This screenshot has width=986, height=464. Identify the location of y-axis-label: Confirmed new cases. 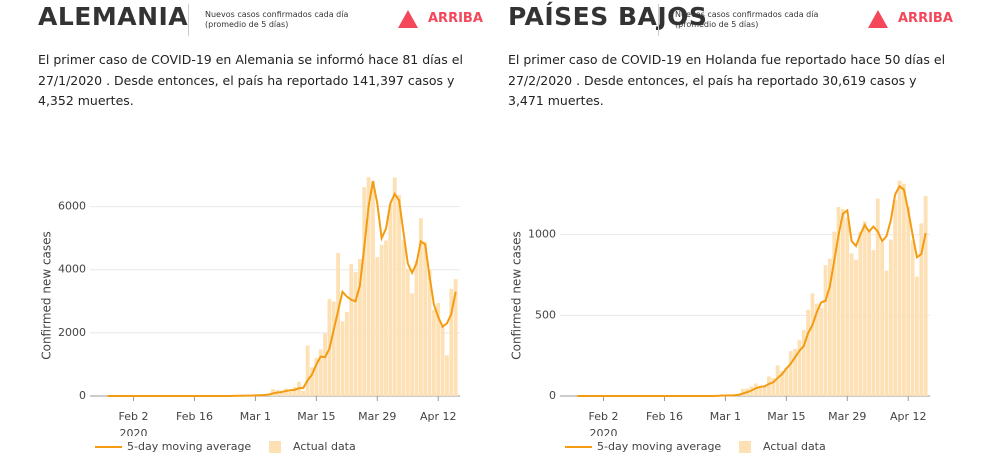
(517, 295).